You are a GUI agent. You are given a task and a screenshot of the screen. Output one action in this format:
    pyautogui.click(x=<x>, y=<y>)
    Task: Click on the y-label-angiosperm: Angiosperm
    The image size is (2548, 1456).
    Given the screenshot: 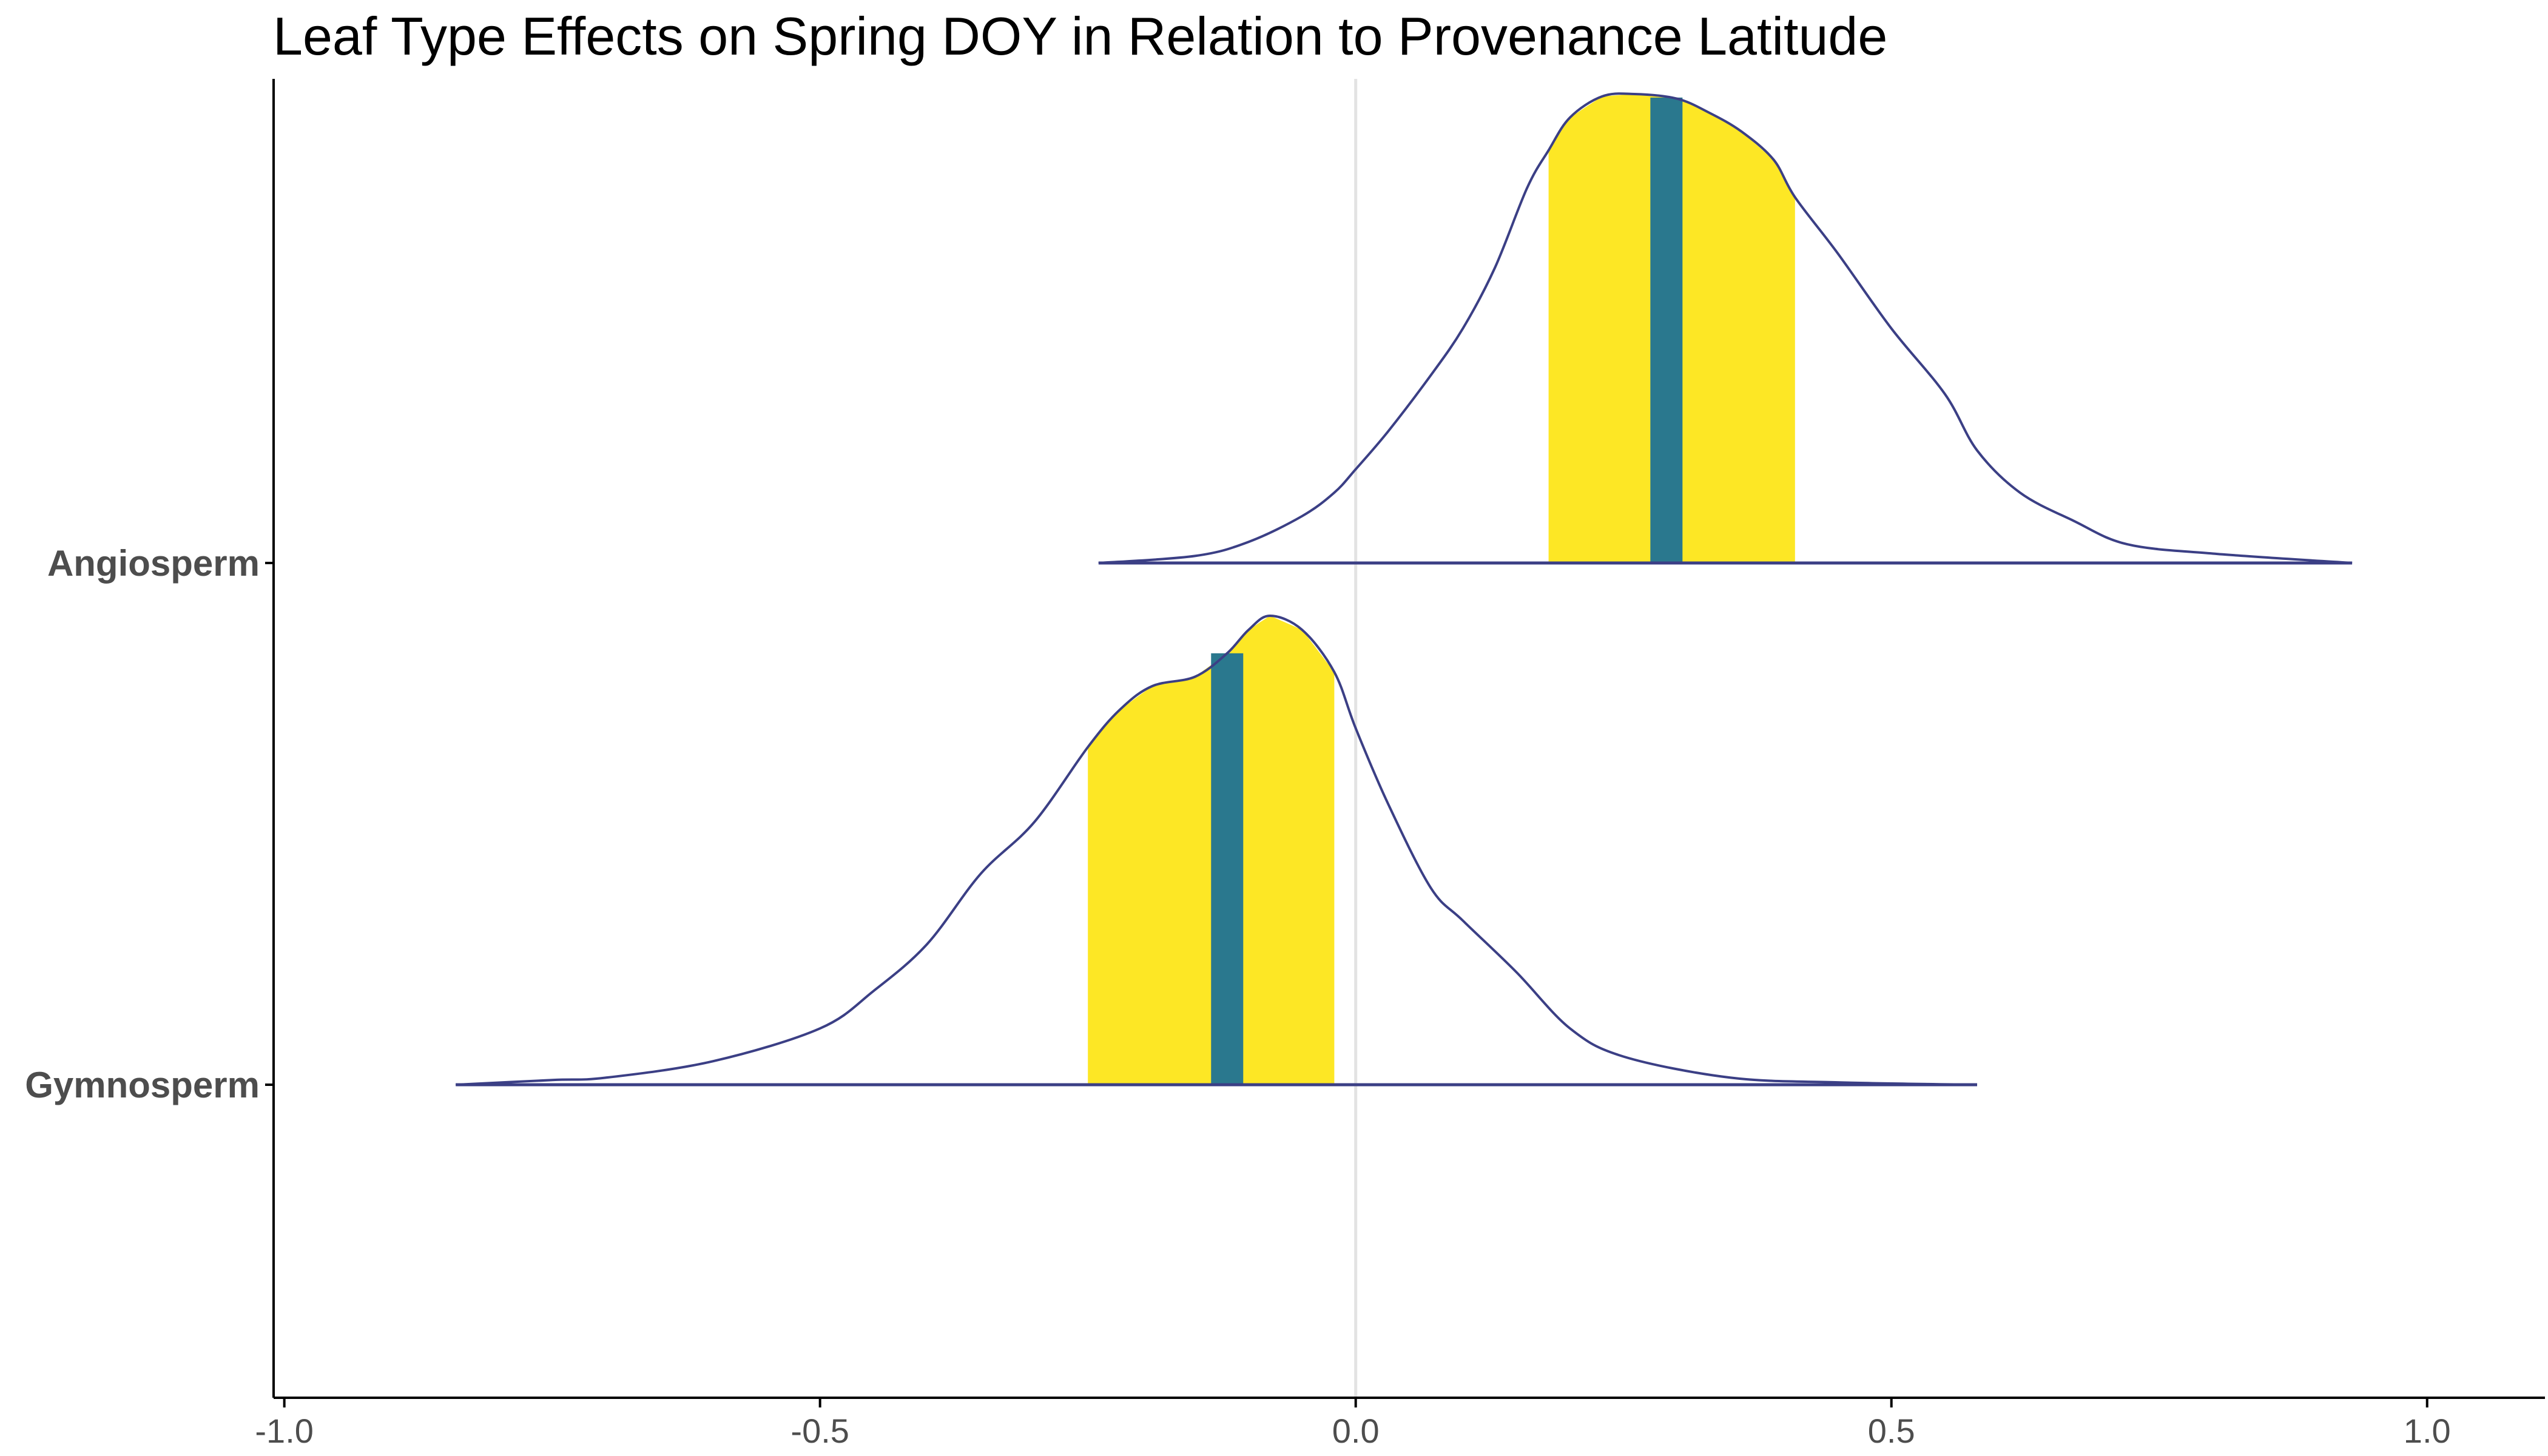 What is the action you would take?
    pyautogui.click(x=153, y=563)
    